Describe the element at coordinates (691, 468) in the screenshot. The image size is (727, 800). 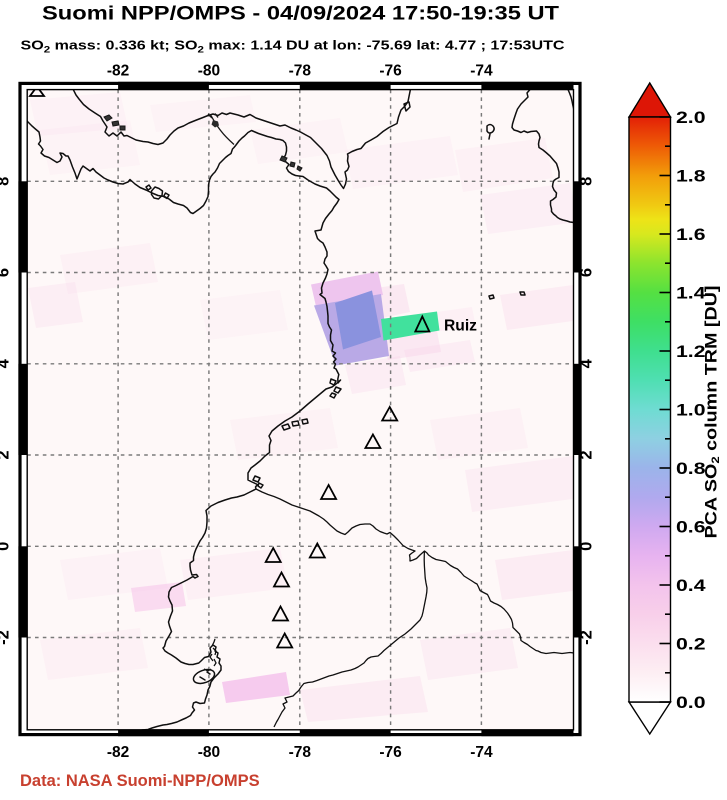
I see `svg-text: 0.8` at that location.